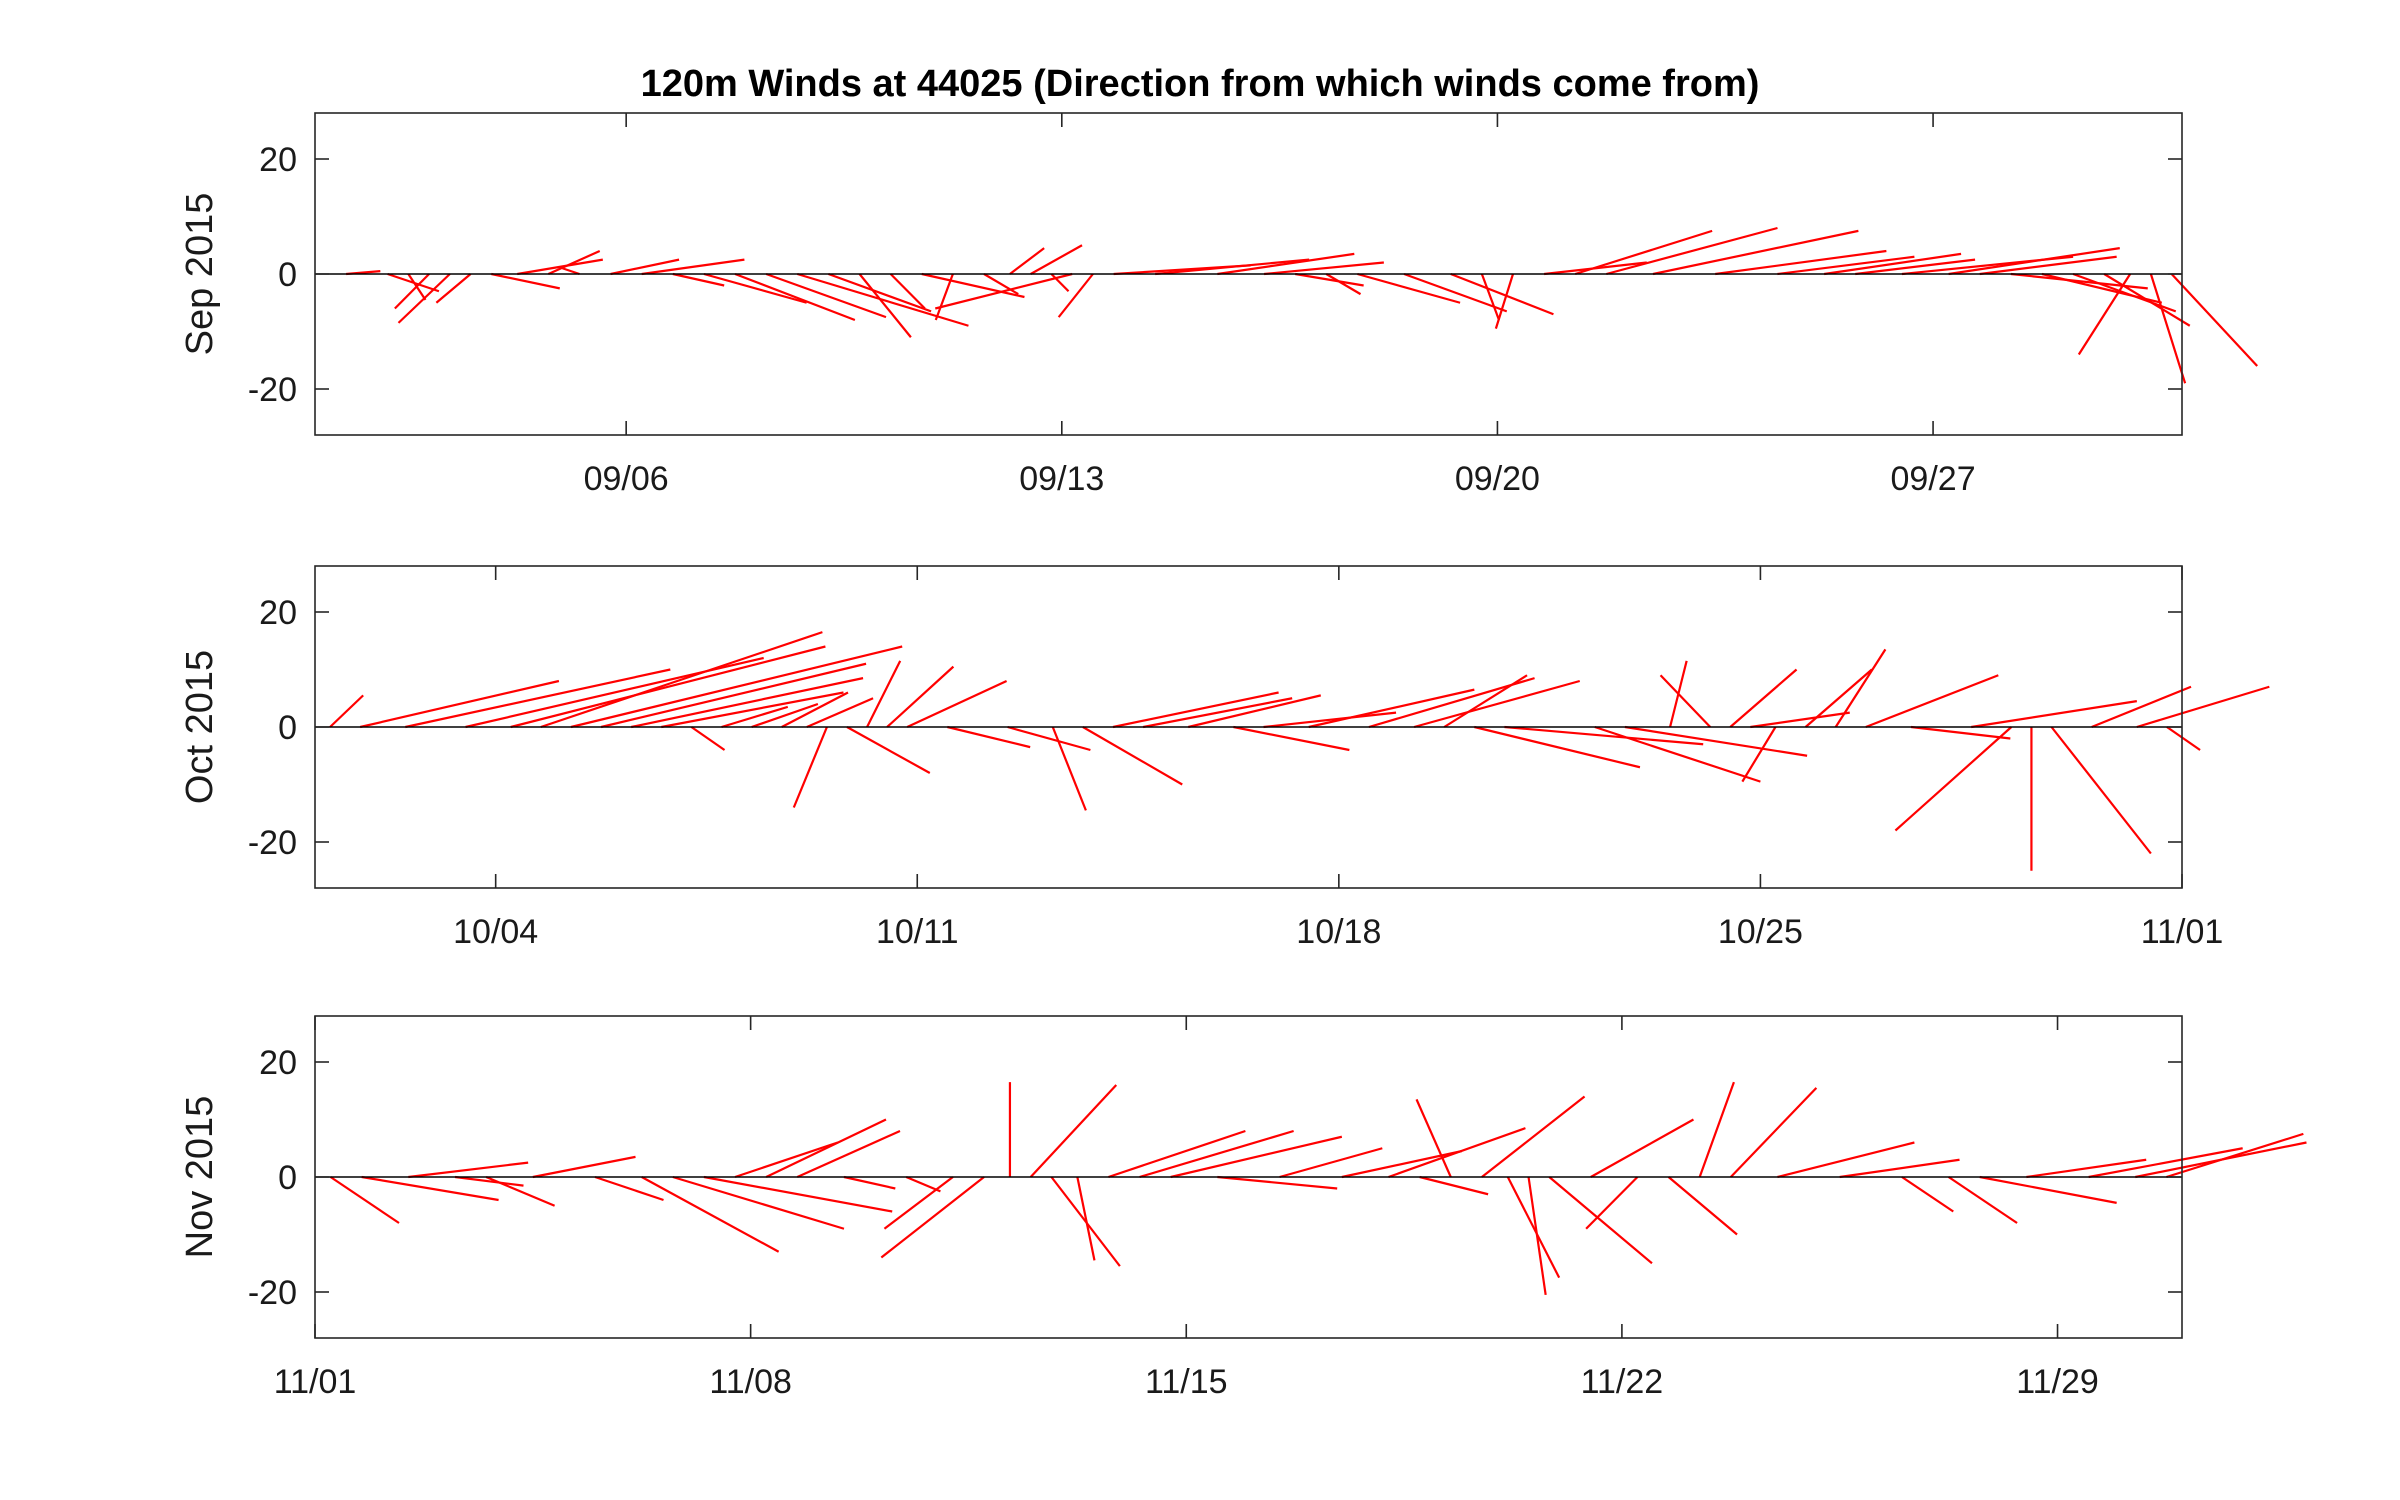 The image size is (2400, 1500). I want to click on x-tick-label: 10/11, so click(917, 932).